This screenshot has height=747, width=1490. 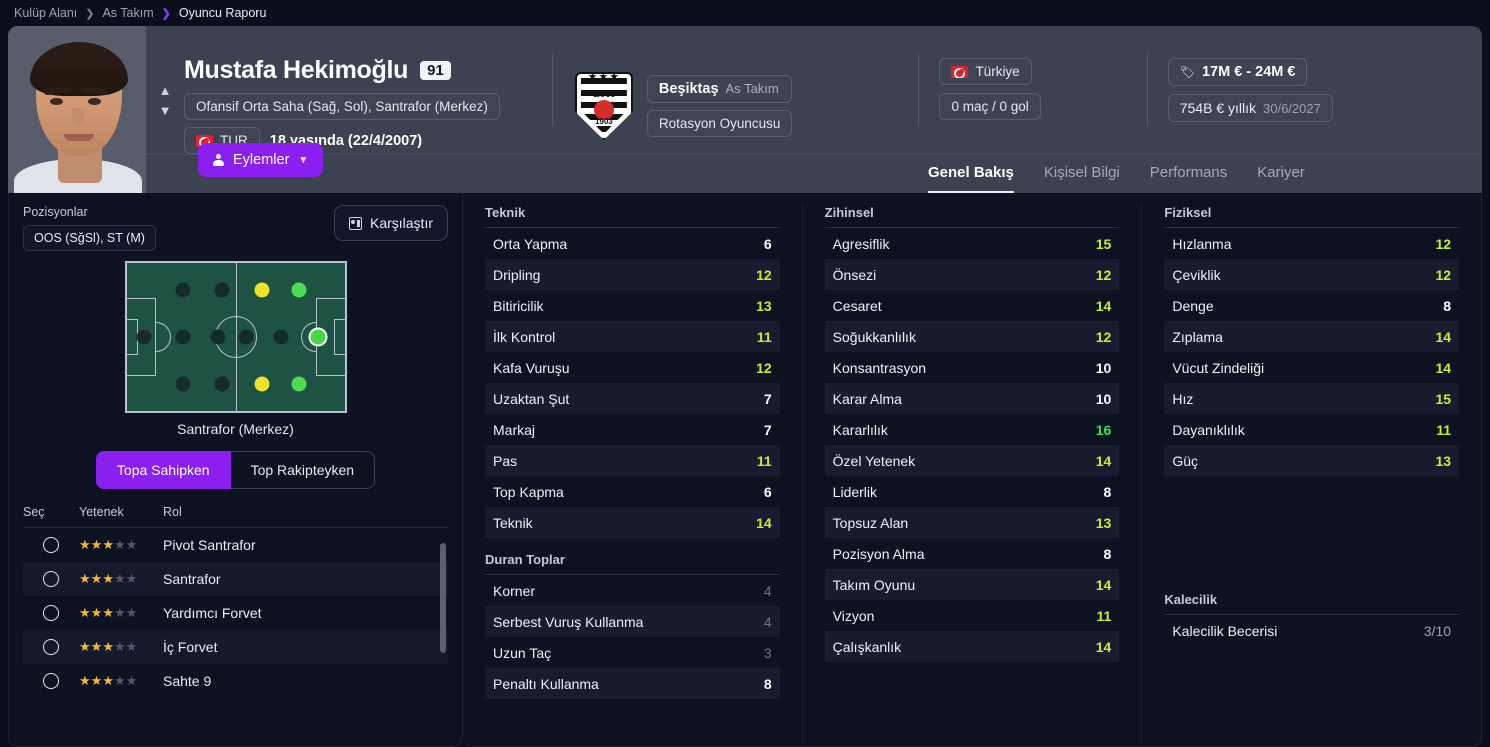 I want to click on attribute-name: Soğukkanlılık, so click(x=874, y=336).